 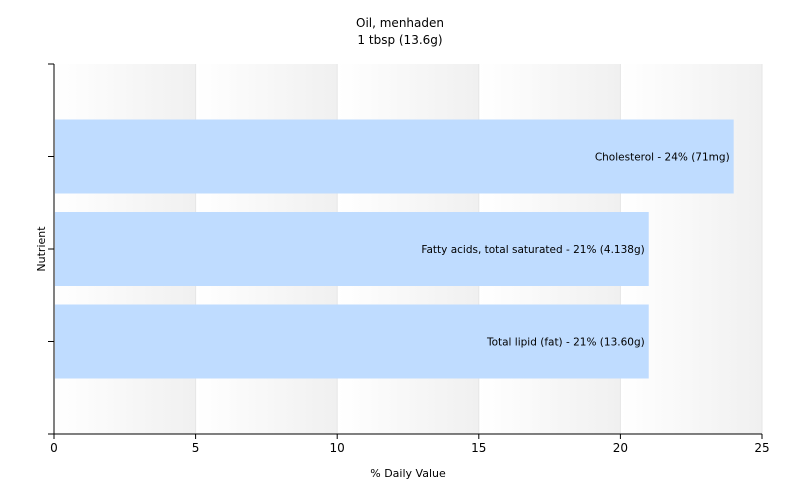 What do you see at coordinates (41, 249) in the screenshot?
I see `y-axis-label: Nutrient` at bounding box center [41, 249].